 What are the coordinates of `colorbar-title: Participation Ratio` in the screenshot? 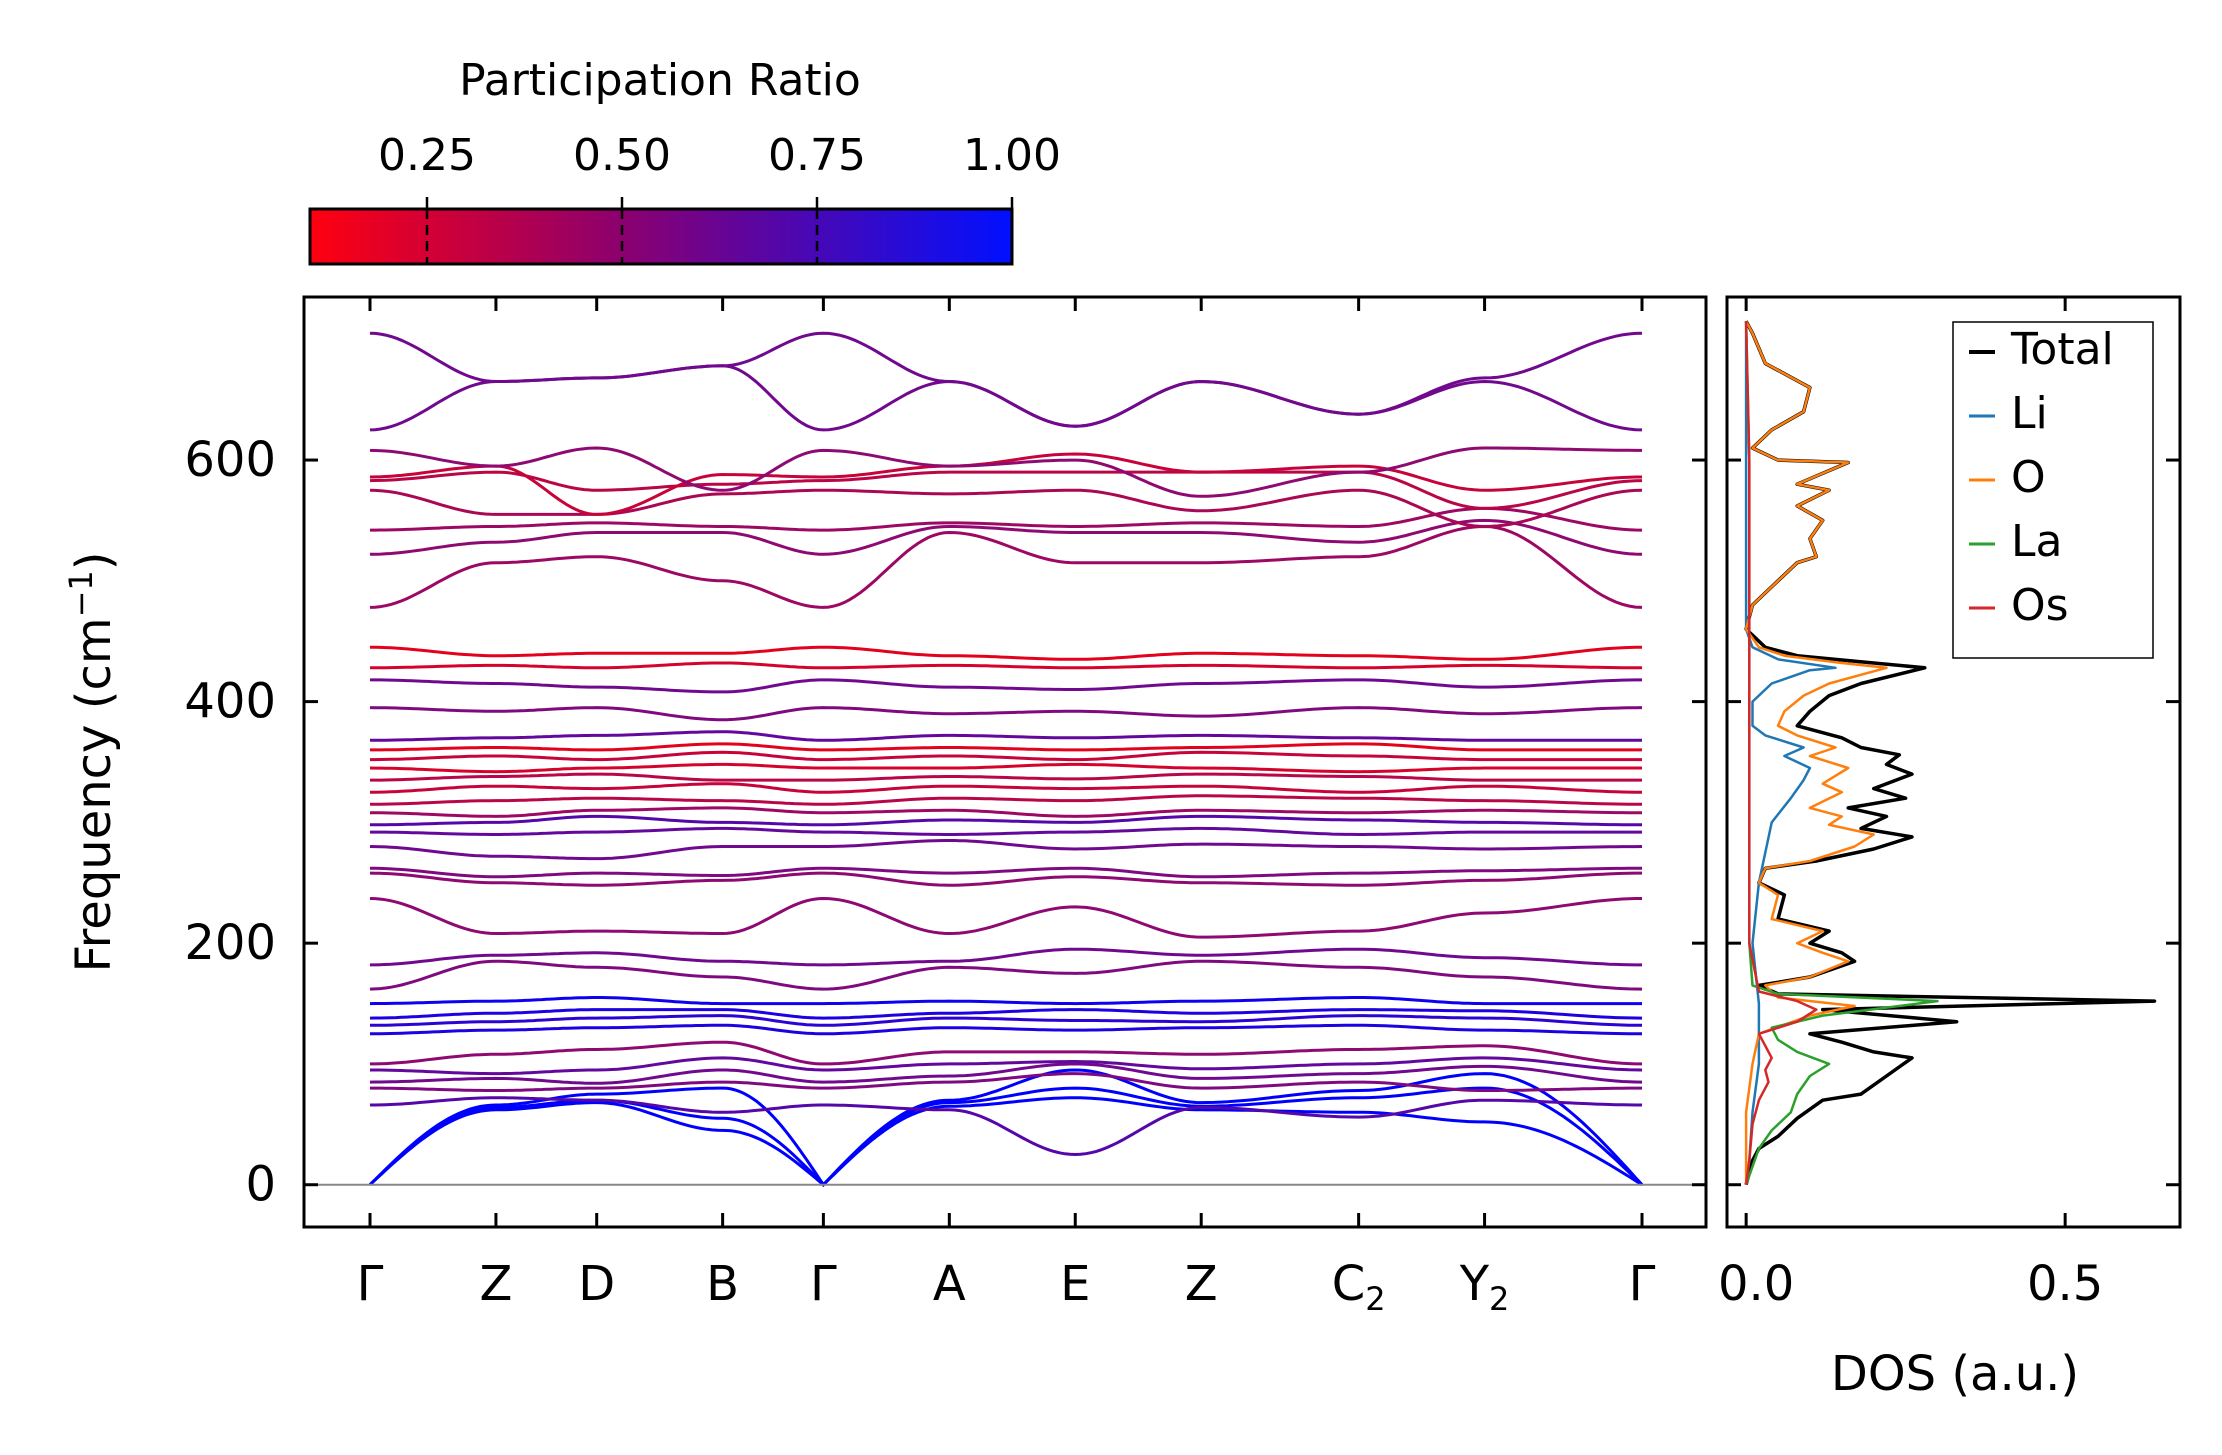 It's located at (660, 80).